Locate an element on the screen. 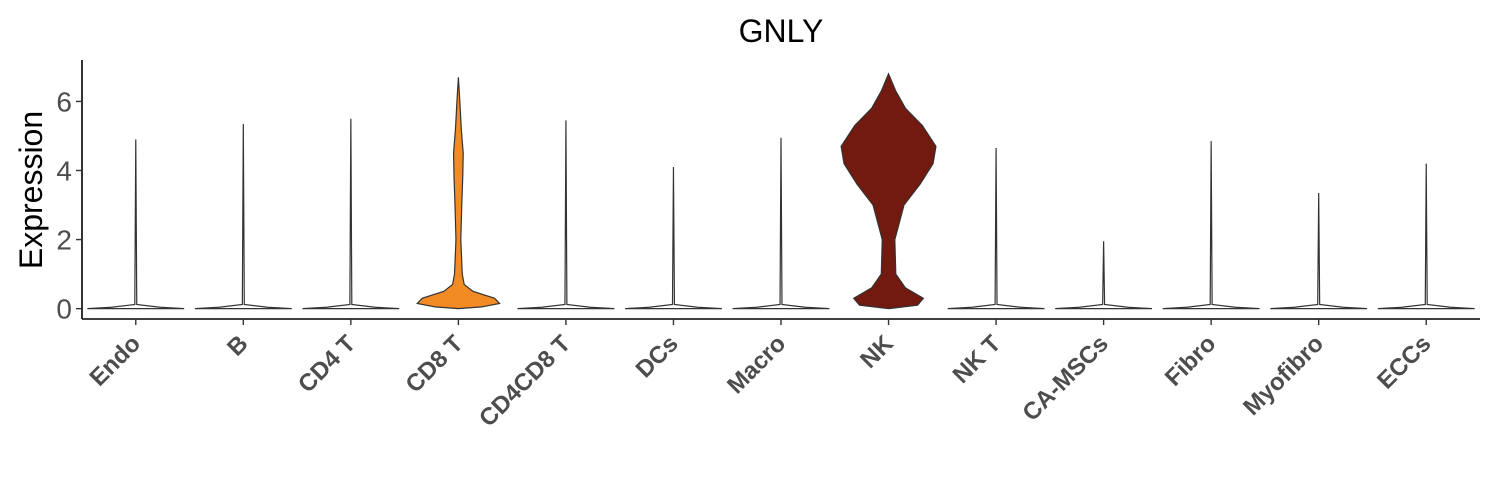  violin-endo is located at coordinates (136, 224).